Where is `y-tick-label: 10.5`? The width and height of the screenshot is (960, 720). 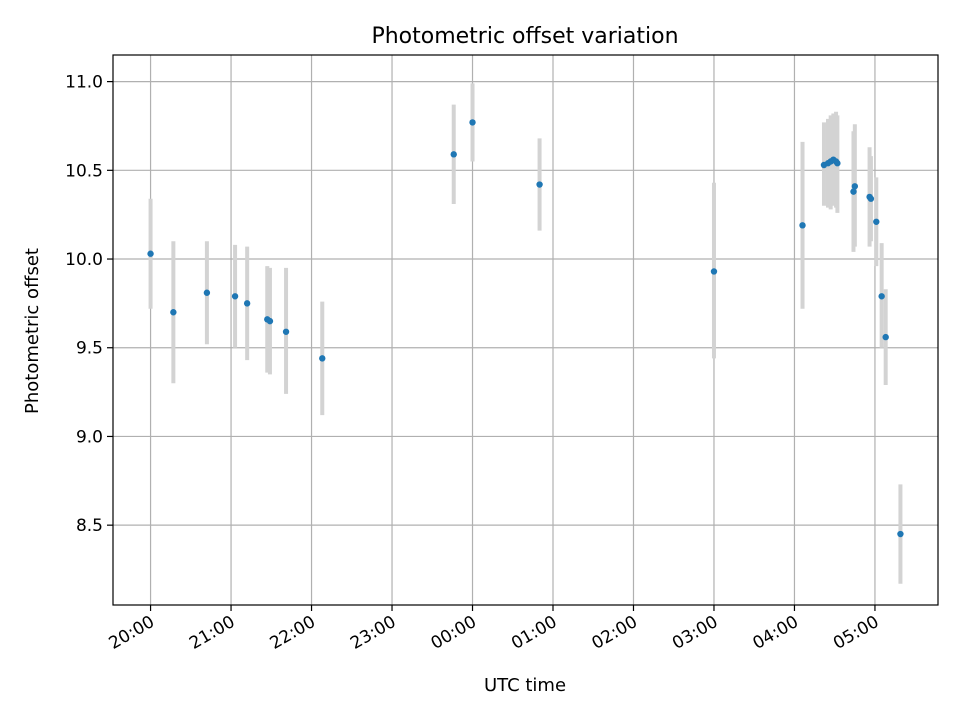
y-tick-label: 10.5 is located at coordinates (84, 171).